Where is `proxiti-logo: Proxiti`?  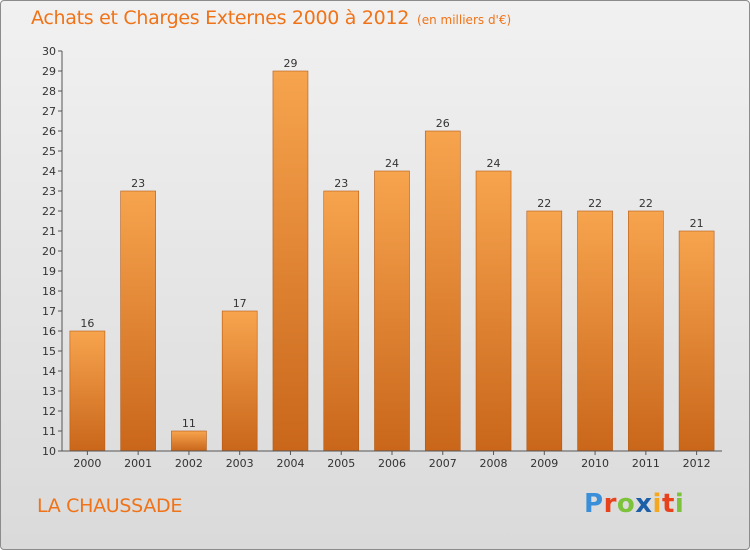
proxiti-logo: Proxiti is located at coordinates (634, 504).